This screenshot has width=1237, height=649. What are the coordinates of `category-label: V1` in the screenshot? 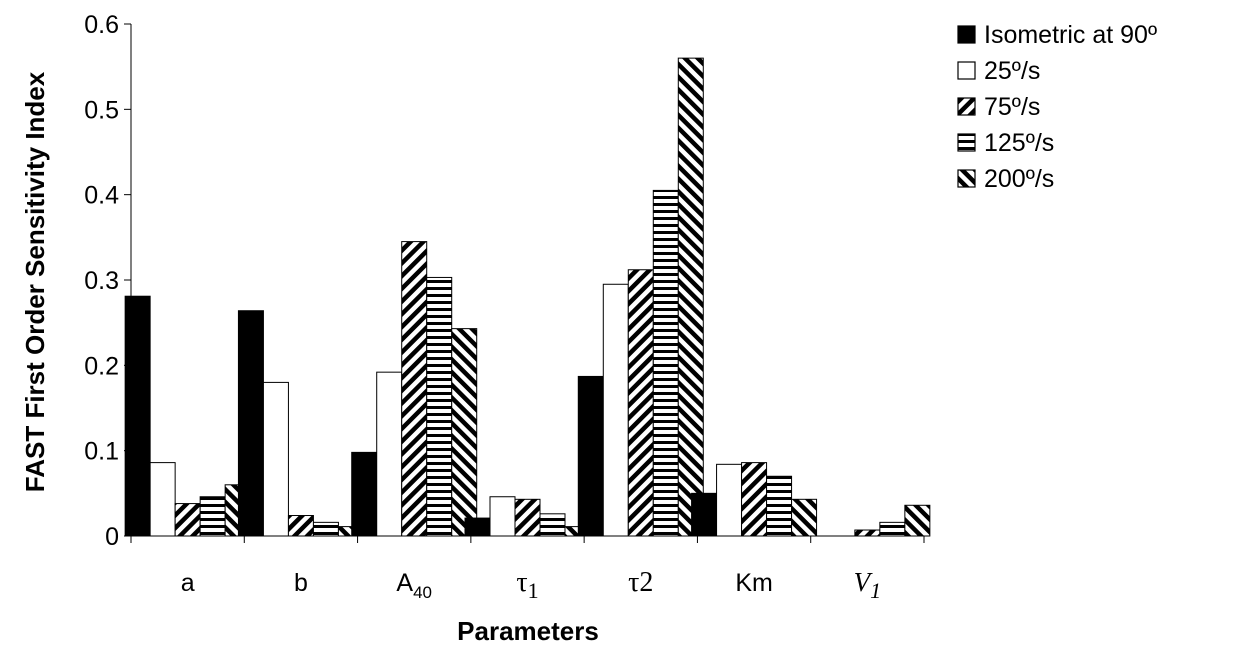 It's located at (868, 585).